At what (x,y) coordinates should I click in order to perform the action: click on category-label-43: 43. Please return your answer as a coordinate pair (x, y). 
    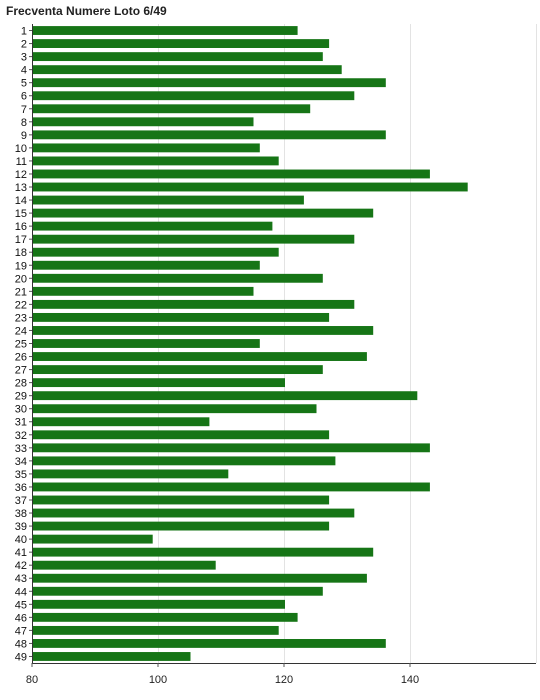
    Looking at the image, I should click on (21, 579).